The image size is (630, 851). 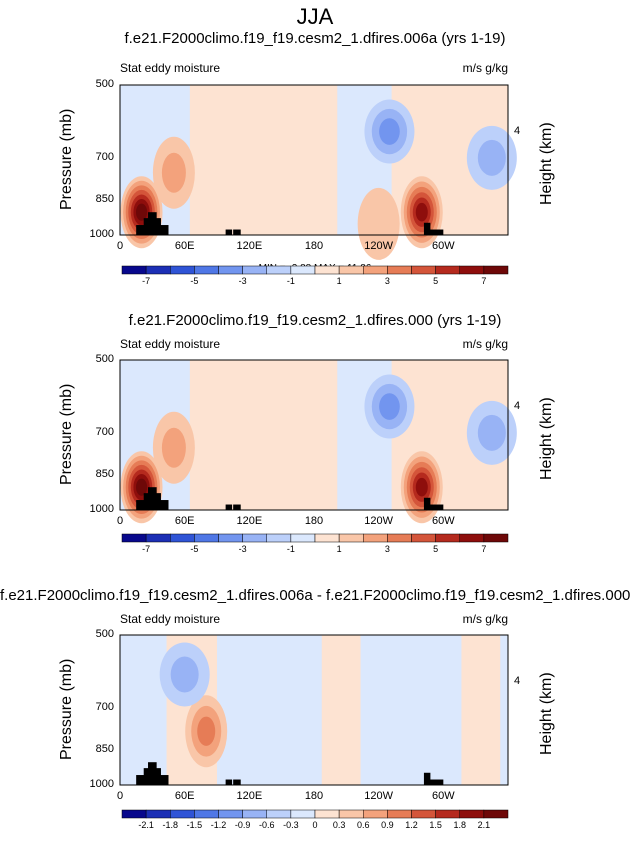 I want to click on x-tick-label: 120E, so click(x=249, y=246).